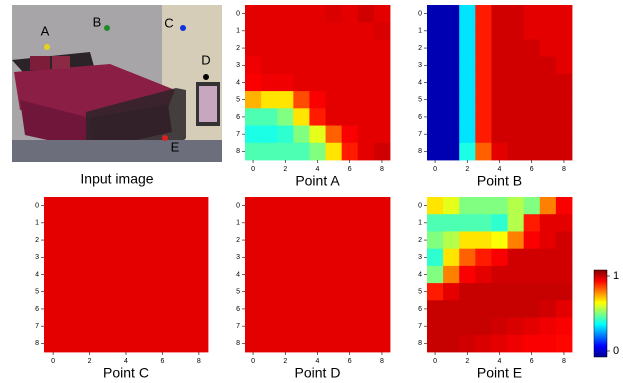 This screenshot has height=383, width=623. I want to click on y-tick-label: 5, so click(238, 100).